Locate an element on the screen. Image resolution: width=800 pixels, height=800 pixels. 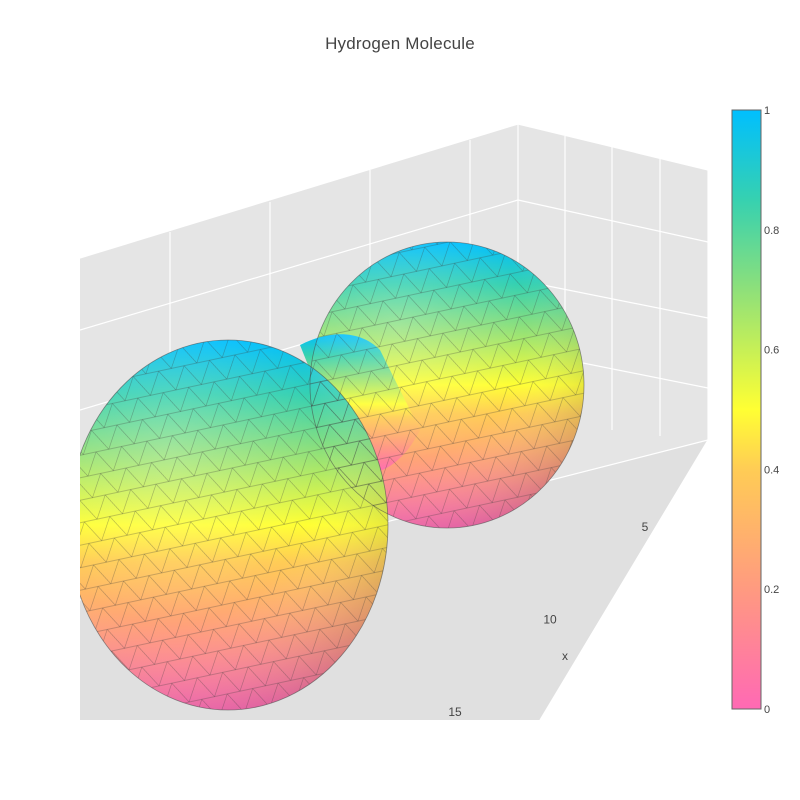
x-axis-tick-label: 5 is located at coordinates (645, 527).